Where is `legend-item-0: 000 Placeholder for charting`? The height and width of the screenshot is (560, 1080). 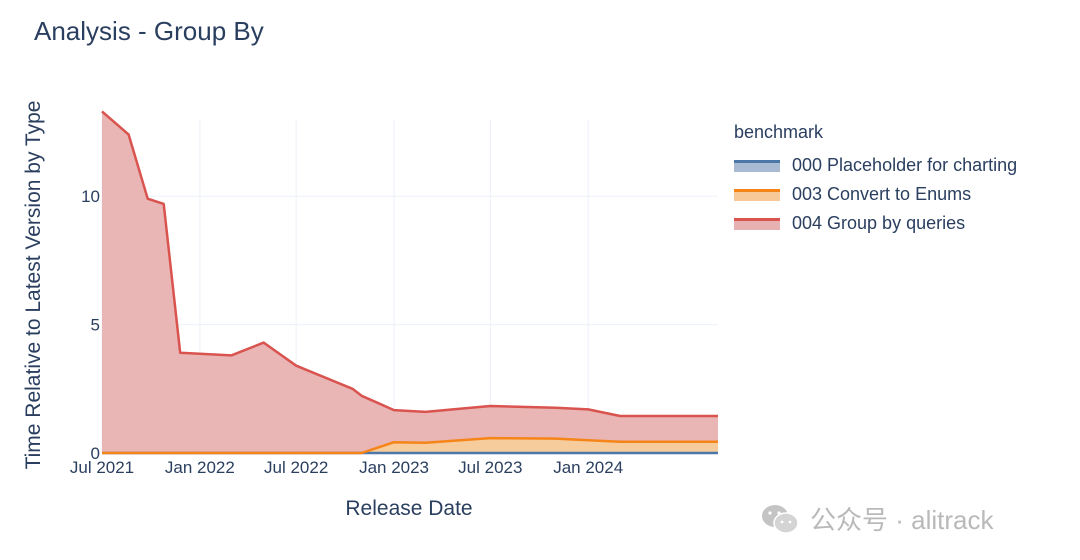
legend-item-0: 000 Placeholder for charting is located at coordinates (875, 165).